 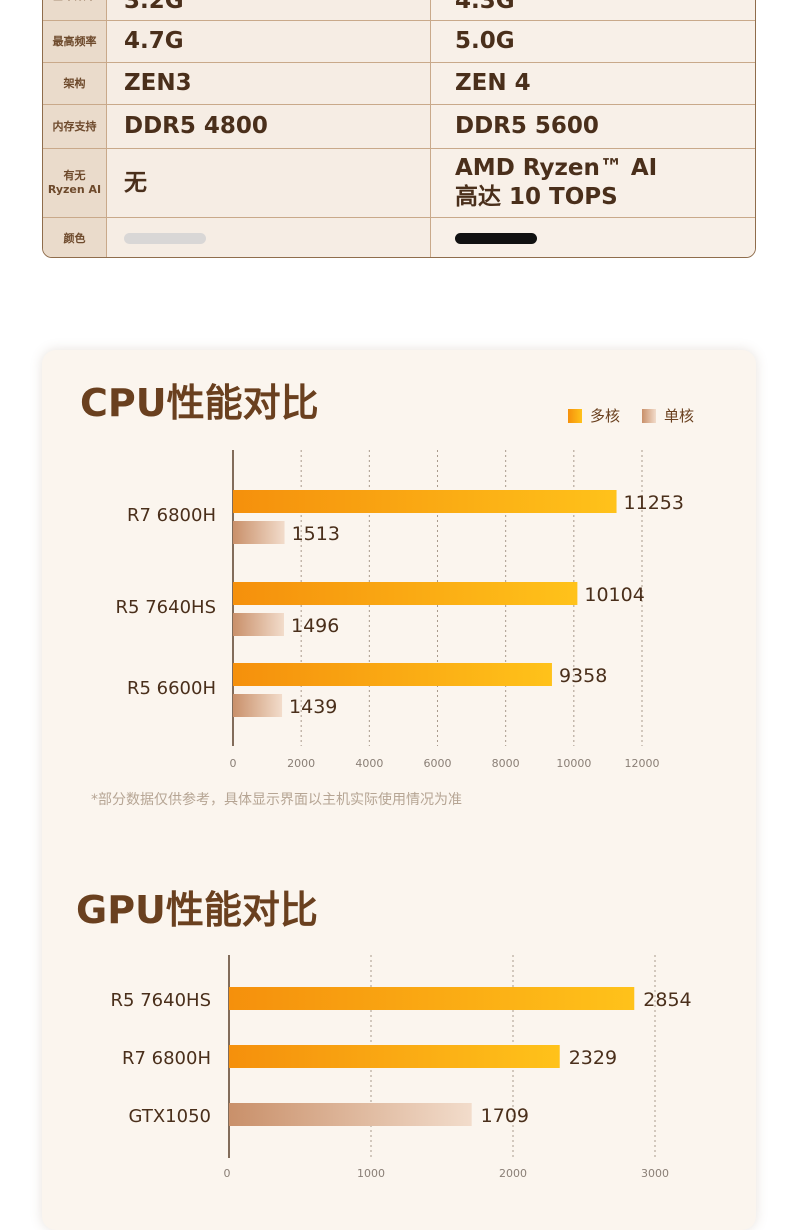 I want to click on x-tick-label: 6000, so click(x=438, y=763).